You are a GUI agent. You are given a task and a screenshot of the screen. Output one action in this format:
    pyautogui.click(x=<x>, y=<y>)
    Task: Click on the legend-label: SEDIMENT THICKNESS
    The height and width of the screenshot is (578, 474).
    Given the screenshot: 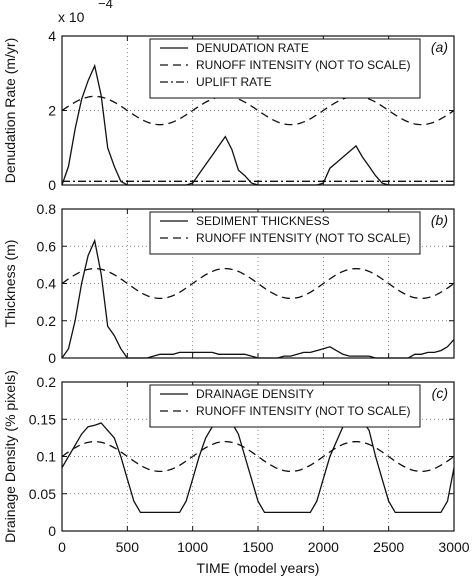 What is the action you would take?
    pyautogui.click(x=263, y=221)
    